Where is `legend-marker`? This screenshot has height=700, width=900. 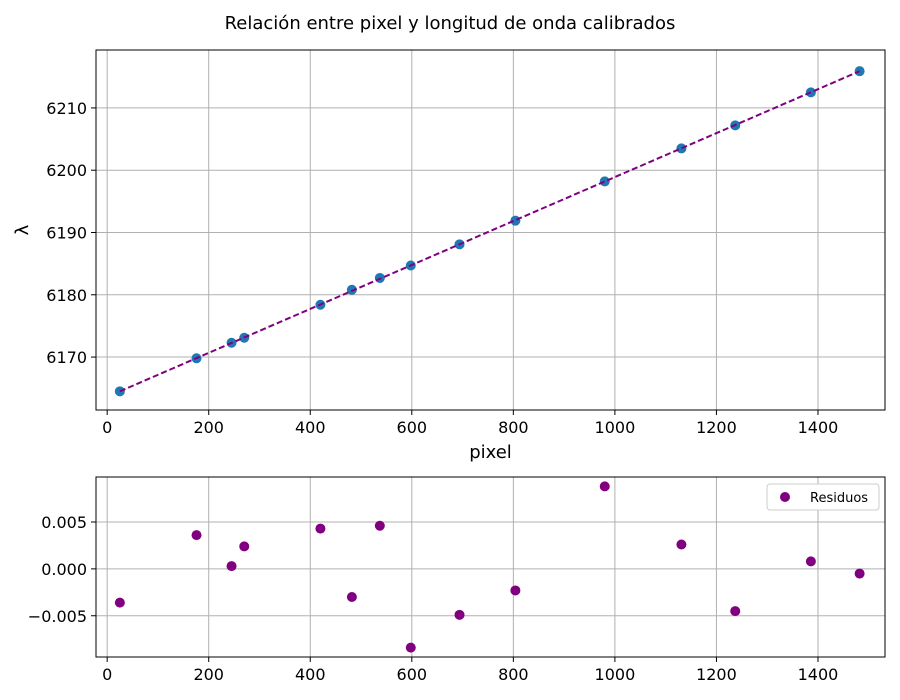 legend-marker is located at coordinates (785, 497).